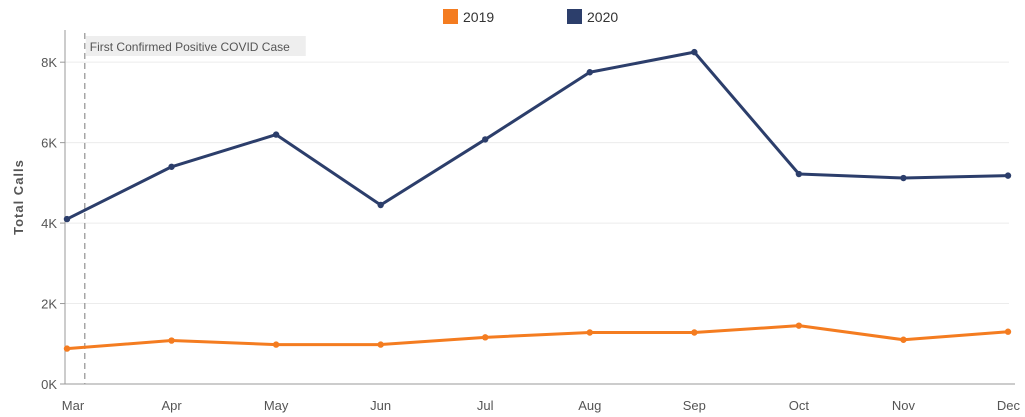  What do you see at coordinates (380, 405) in the screenshot?
I see `x-tick-label: Jun` at bounding box center [380, 405].